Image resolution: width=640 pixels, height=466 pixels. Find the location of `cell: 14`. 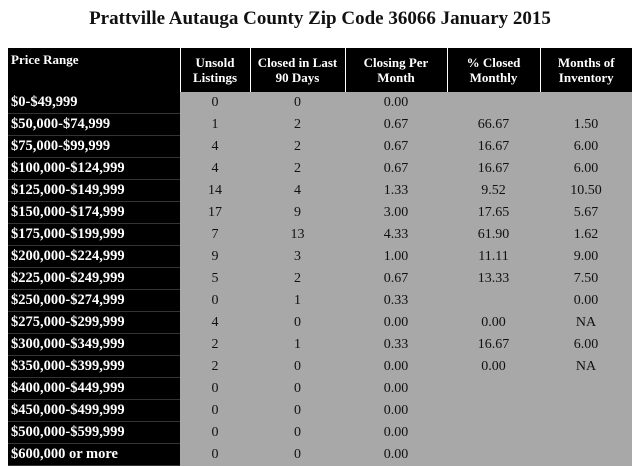

cell: 14 is located at coordinates (215, 190).